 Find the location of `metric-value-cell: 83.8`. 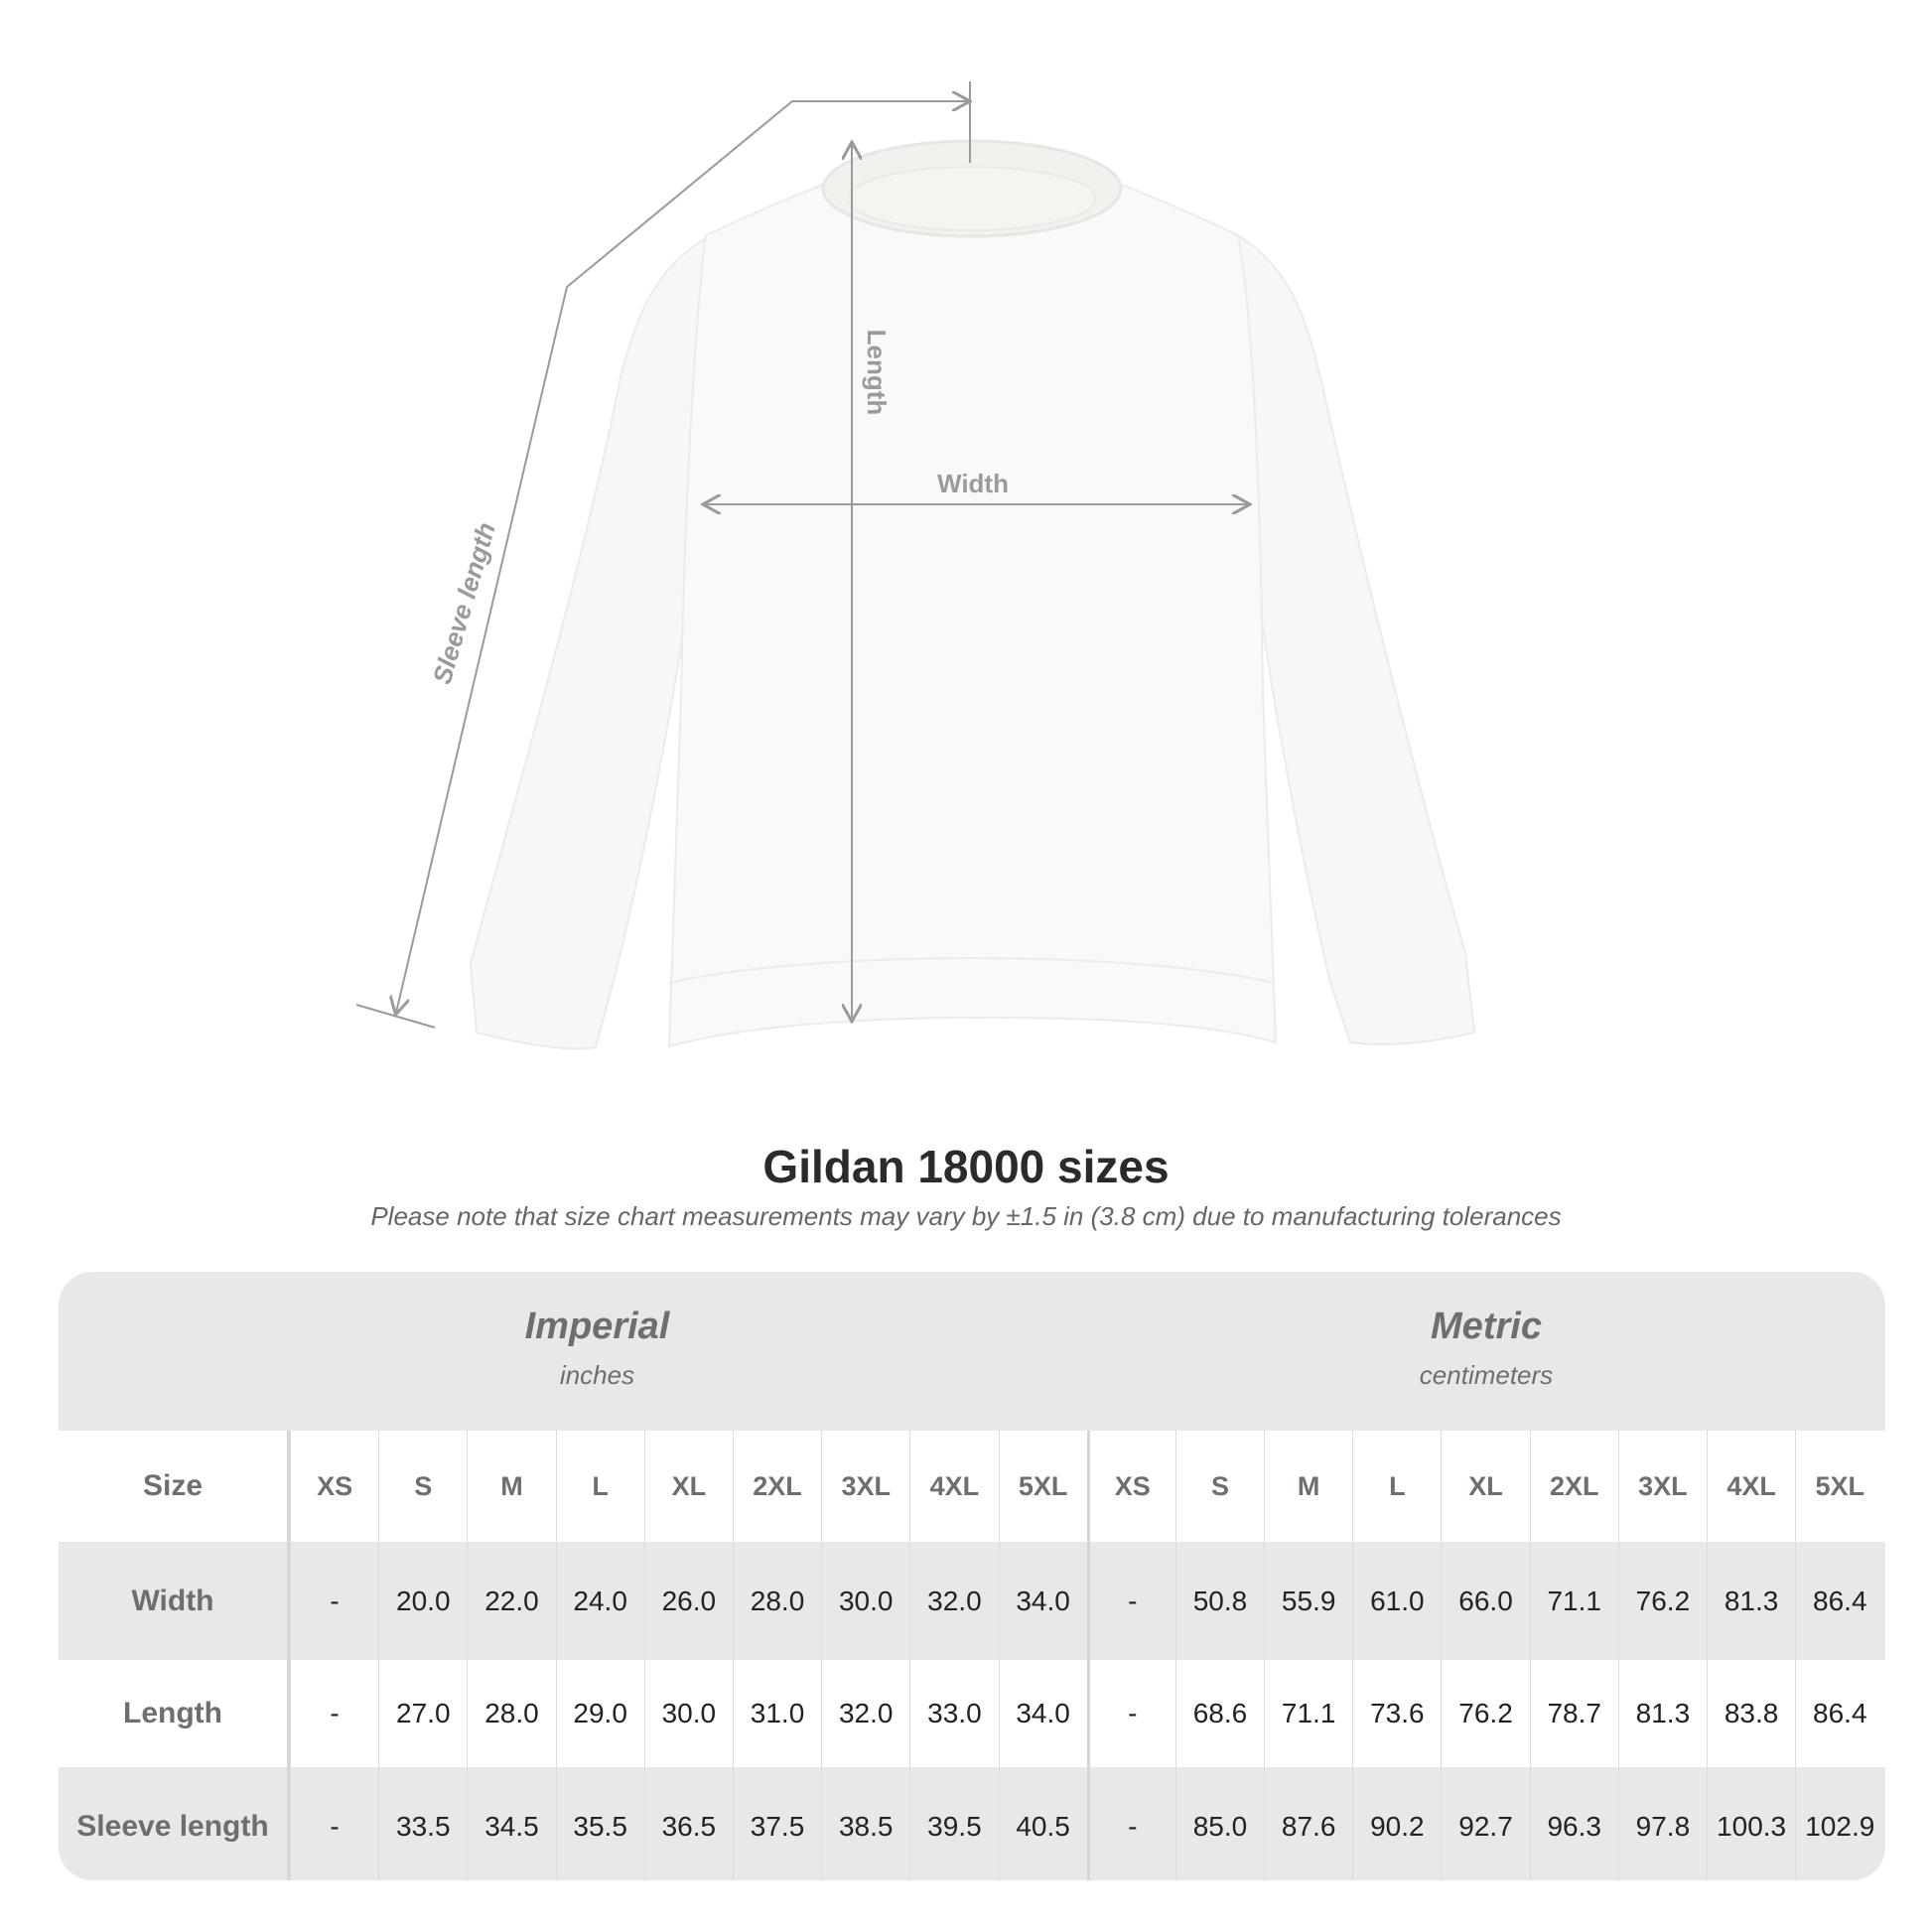

metric-value-cell: 83.8 is located at coordinates (1751, 1714).